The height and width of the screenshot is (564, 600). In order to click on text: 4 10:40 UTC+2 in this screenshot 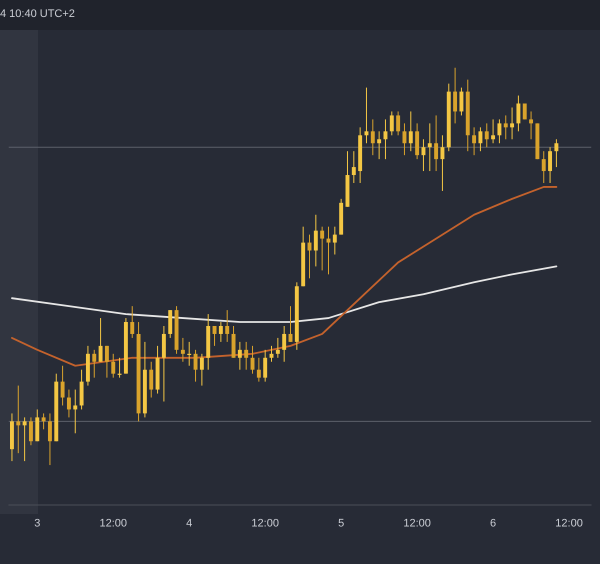, I will do `click(37, 14)`.